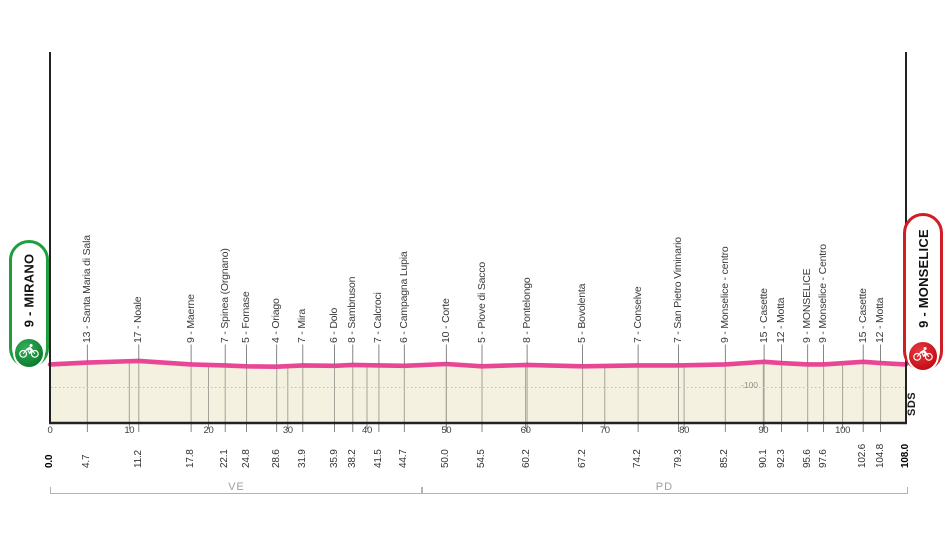 This screenshot has height=540, width=946. What do you see at coordinates (525, 430) in the screenshot?
I see `x-axis-tick-label: 60` at bounding box center [525, 430].